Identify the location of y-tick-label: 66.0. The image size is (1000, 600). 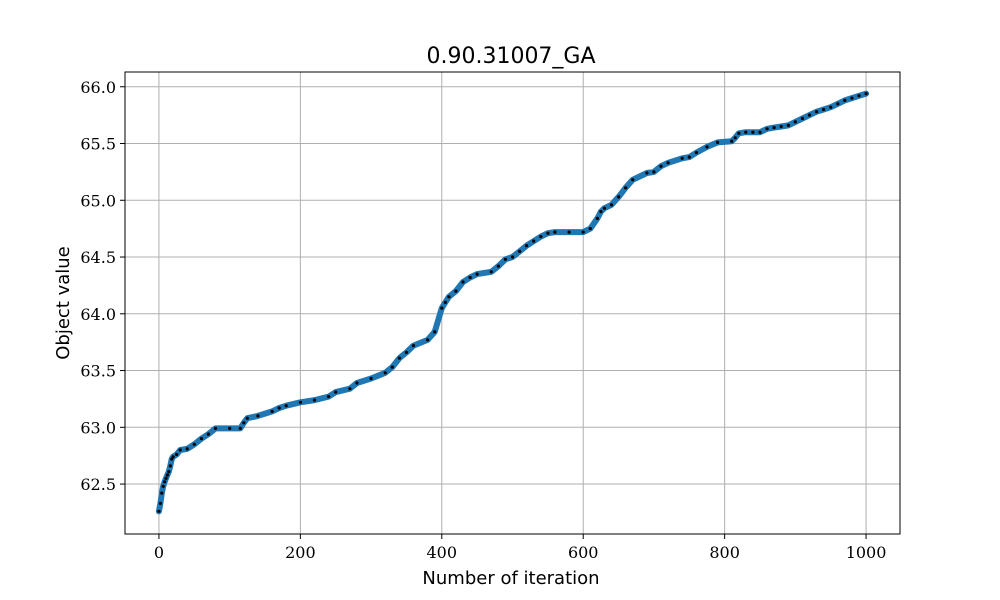
(98, 87).